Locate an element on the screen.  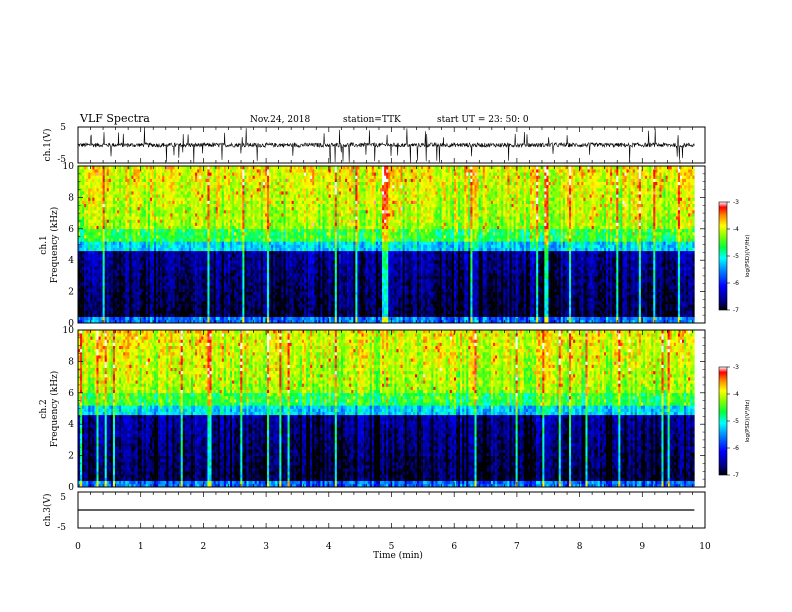
ch2-colorbar: -3 -4 -5 -6 -7 log(PSD)(V²/Hz) is located at coordinates (735, 421).